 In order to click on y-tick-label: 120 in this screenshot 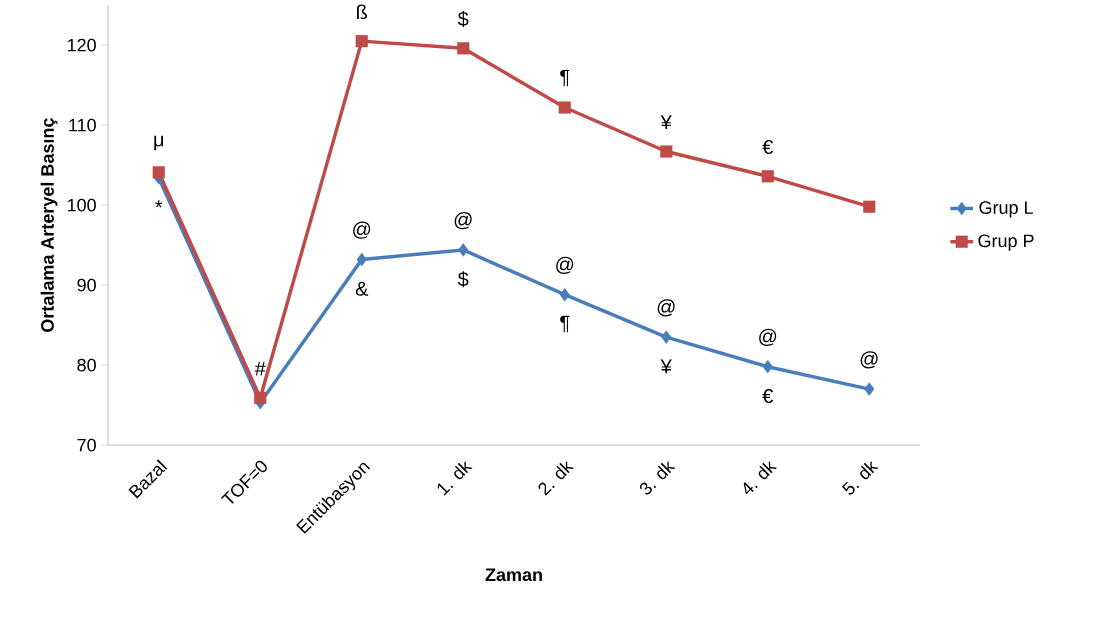, I will do `click(81, 45)`.